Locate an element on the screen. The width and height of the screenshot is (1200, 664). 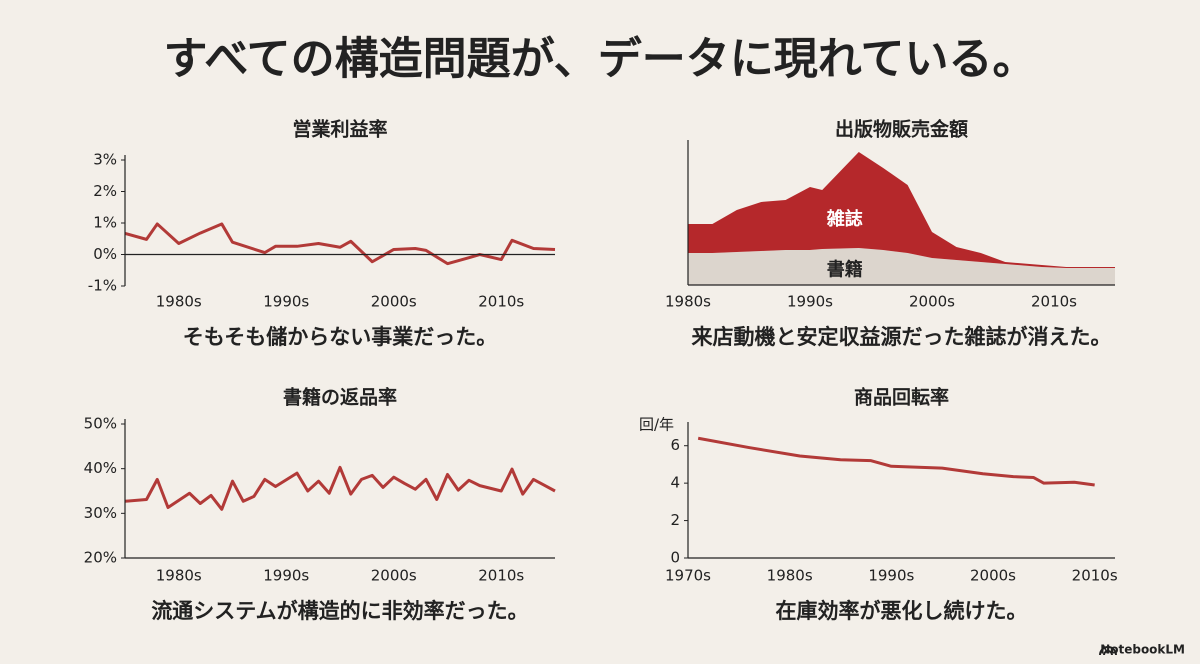
y-axis-label: 回/年 is located at coordinates (656, 425).